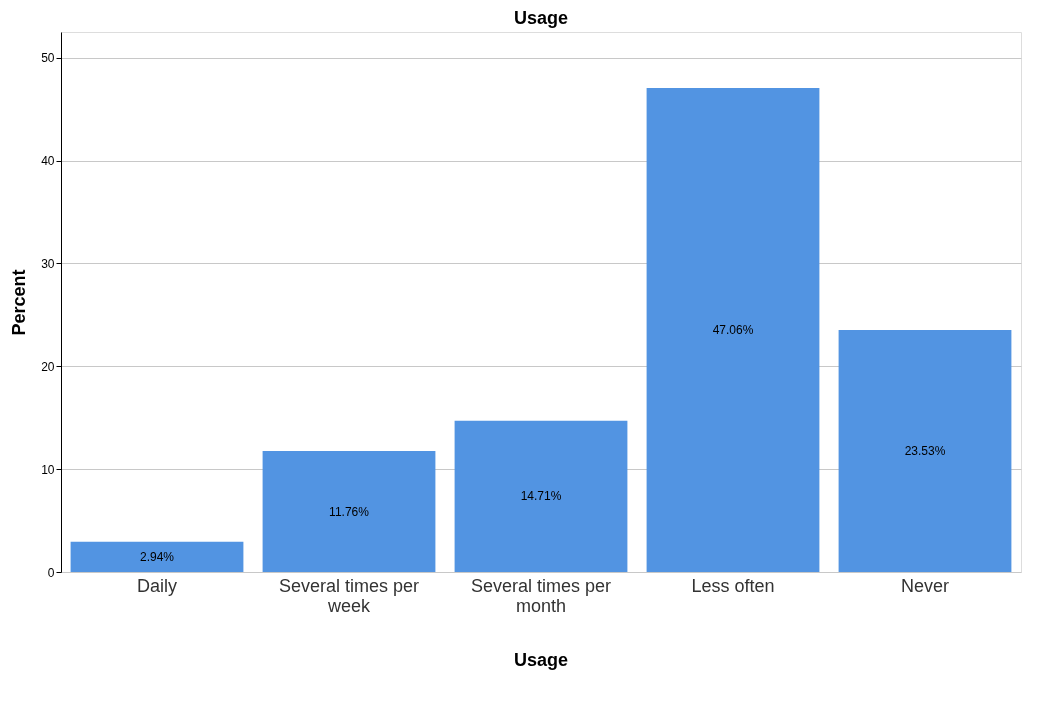  Describe the element at coordinates (48, 469) in the screenshot. I see `y-tick-label: 10` at that location.